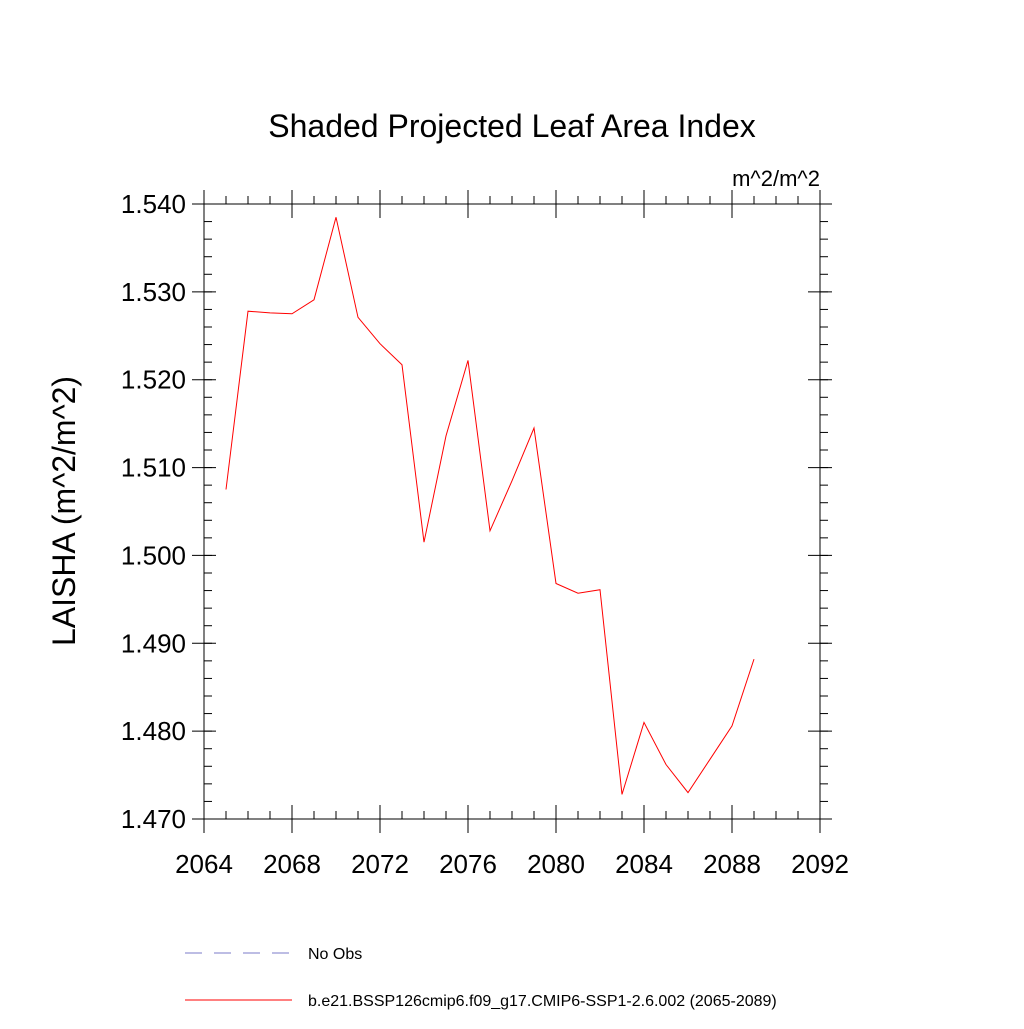 The height and width of the screenshot is (1029, 1024). I want to click on y-tick-label: 1.540, so click(153, 204).